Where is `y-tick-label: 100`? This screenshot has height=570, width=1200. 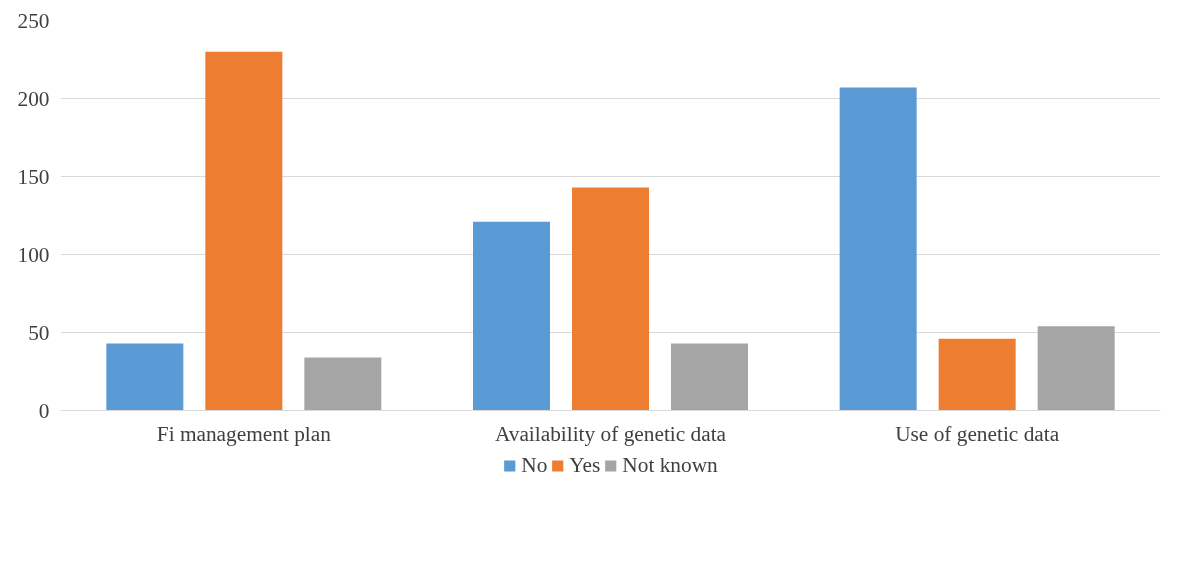 y-tick-label: 100 is located at coordinates (33, 254).